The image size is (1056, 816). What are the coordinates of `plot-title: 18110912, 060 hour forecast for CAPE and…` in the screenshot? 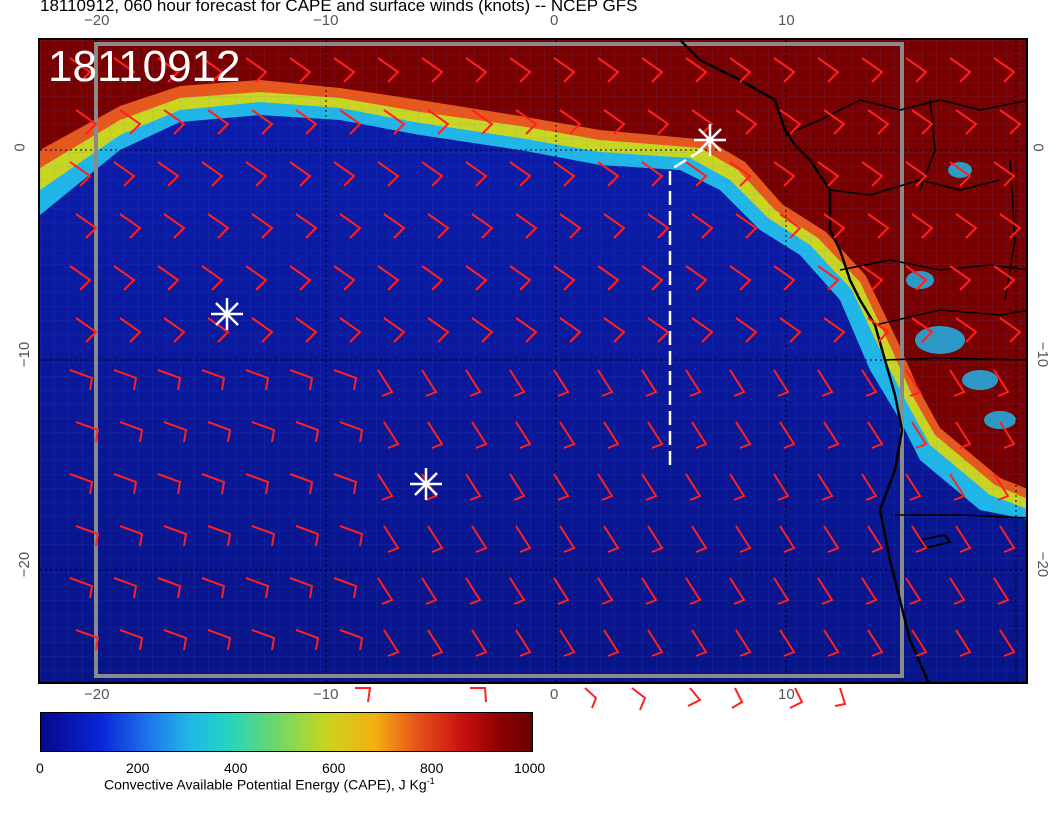 It's located at (339, 7).